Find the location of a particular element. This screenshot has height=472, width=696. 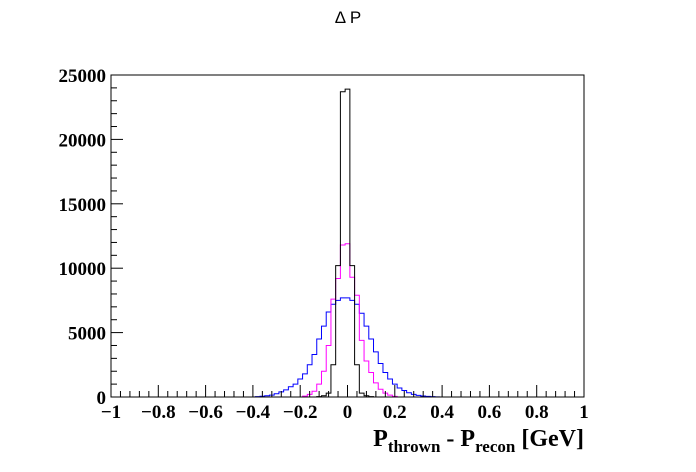

y-tick-label: 10000 is located at coordinates (83, 269).